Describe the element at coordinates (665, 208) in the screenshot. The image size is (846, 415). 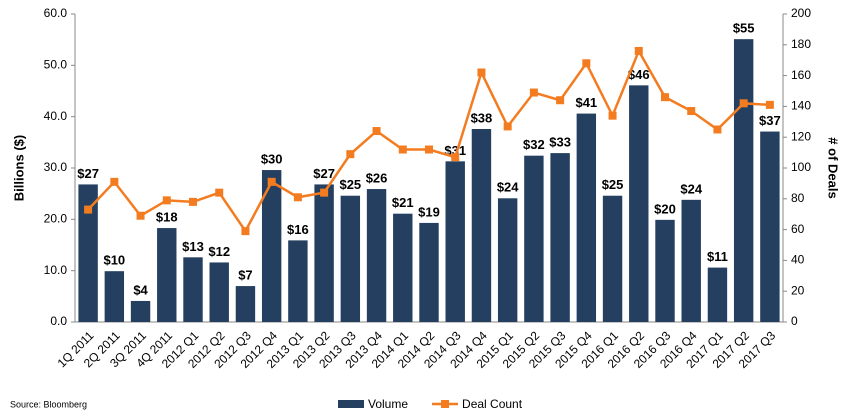
I see `data-label: $20` at that location.